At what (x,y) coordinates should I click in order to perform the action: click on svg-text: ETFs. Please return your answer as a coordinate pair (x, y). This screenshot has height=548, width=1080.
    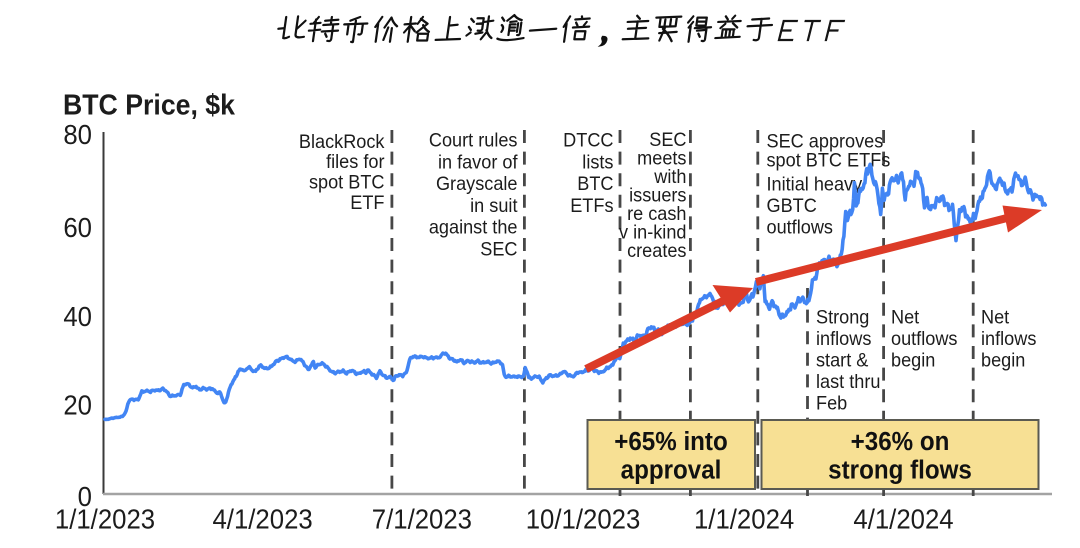
    Looking at the image, I should click on (591, 205).